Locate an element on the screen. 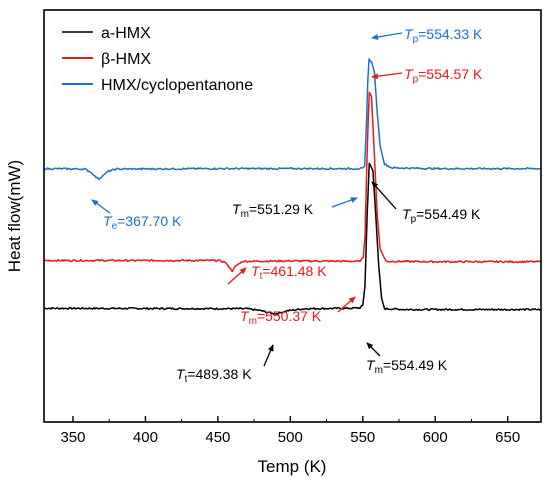  arrow-red-tt is located at coordinates (237, 276).